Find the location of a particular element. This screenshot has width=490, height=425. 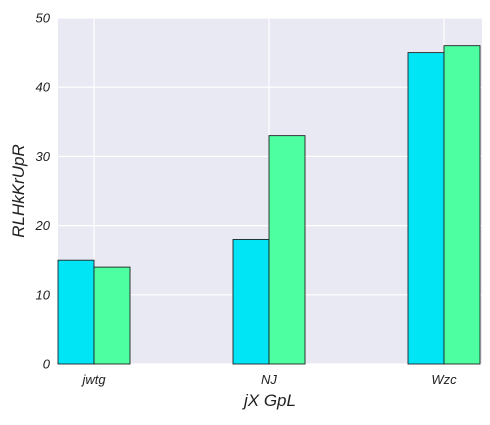

y-tick-labels: 0 10 20 30 40 50 is located at coordinates (43, 191).